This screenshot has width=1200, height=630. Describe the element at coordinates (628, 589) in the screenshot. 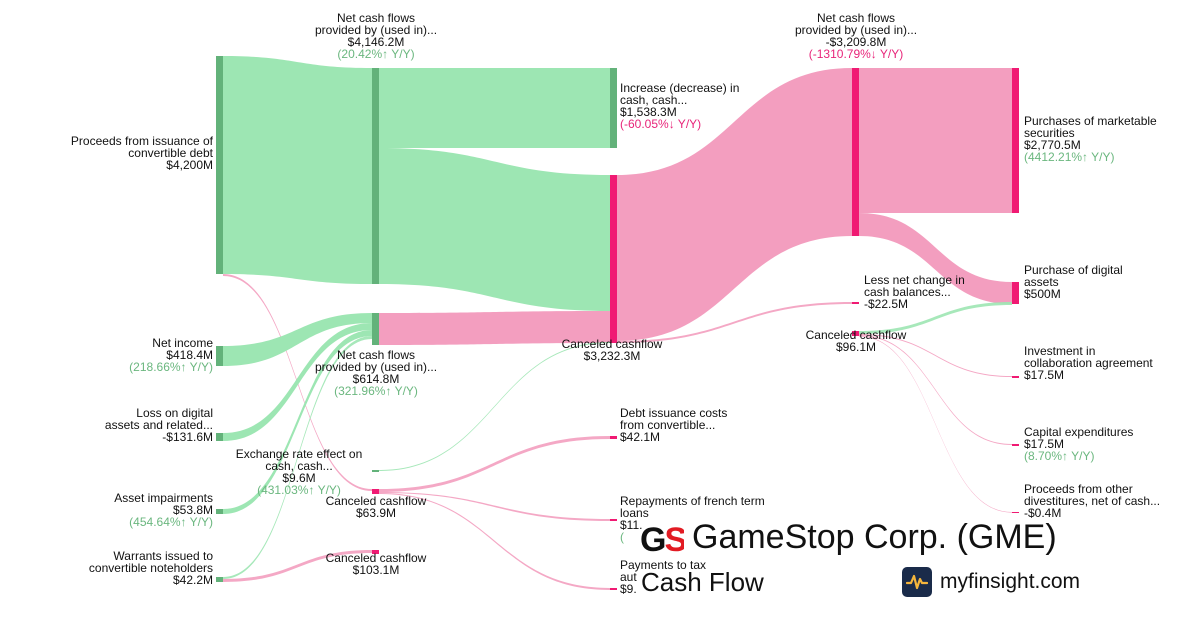

I see `label-taxes-value: $9.` at that location.